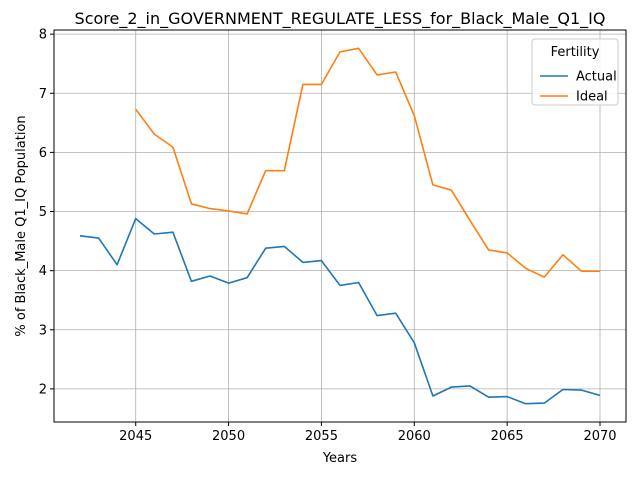 Image resolution: width=640 pixels, height=480 pixels. What do you see at coordinates (43, 389) in the screenshot?
I see `y-tick-label: 2` at bounding box center [43, 389].